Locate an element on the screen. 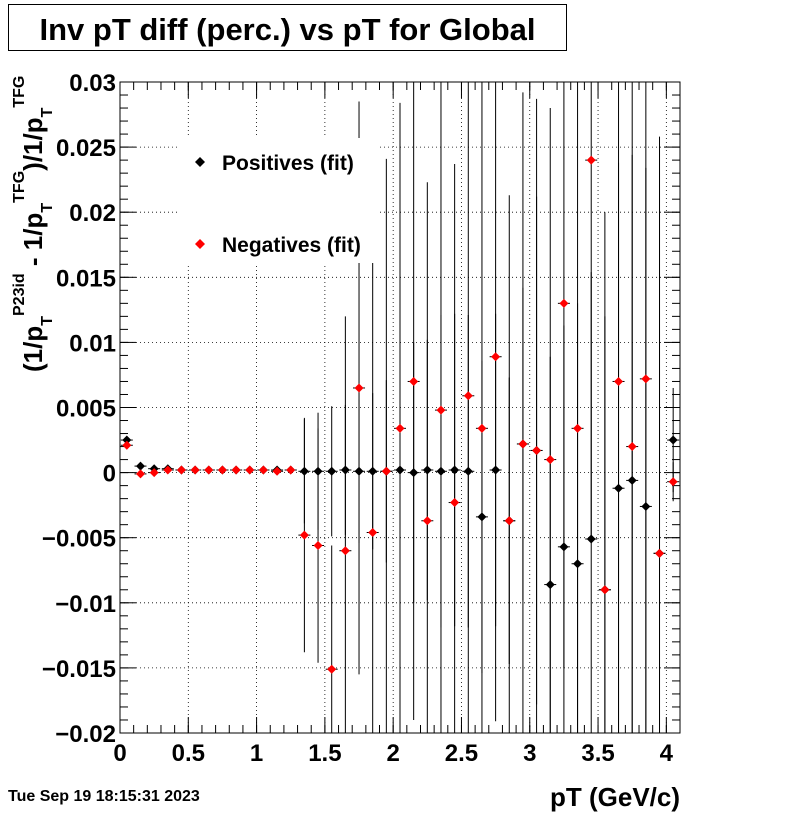 Image resolution: width=800 pixels, height=814 pixels. x-tick-label: 3.5 is located at coordinates (597, 753).